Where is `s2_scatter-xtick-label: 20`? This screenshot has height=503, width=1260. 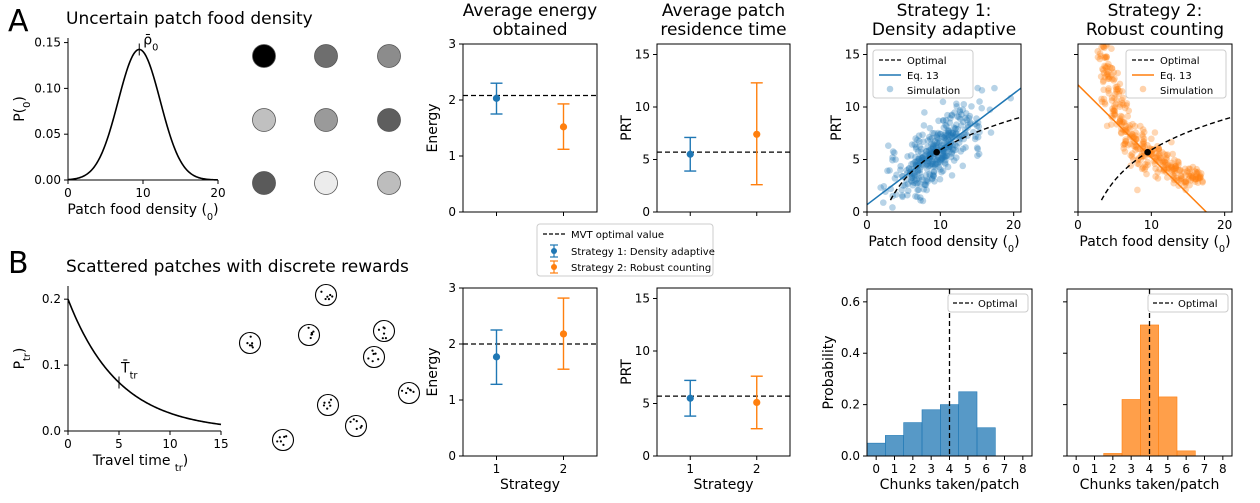 s2_scatter-xtick-label: 20 is located at coordinates (1224, 225).